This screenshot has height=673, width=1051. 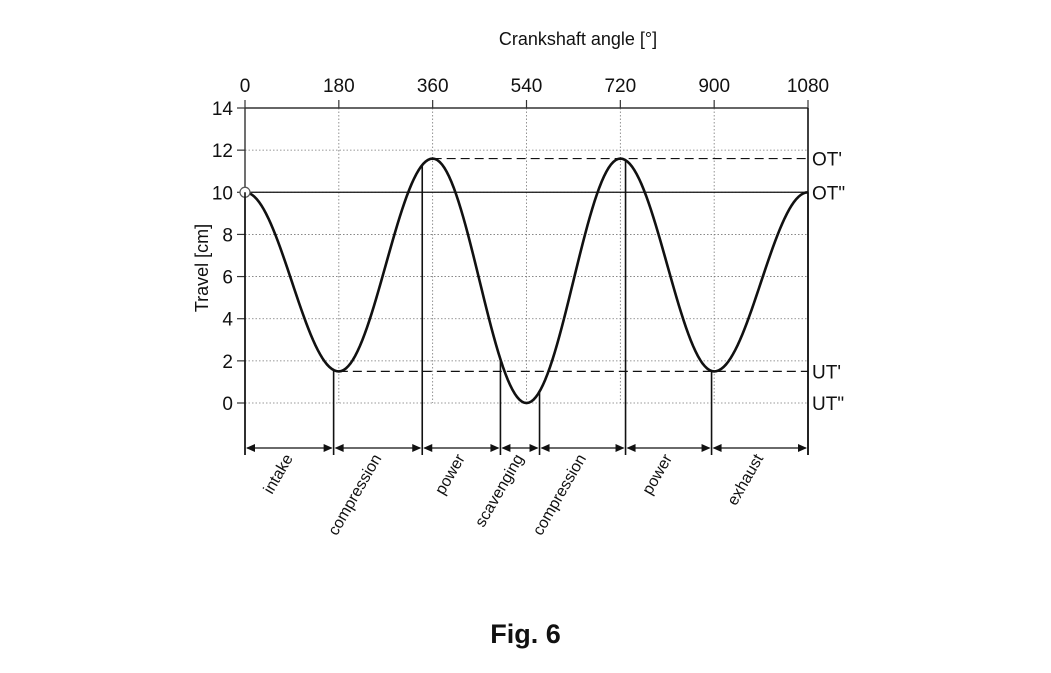 I want to click on phase-label-6: exhaust, so click(x=745, y=480).